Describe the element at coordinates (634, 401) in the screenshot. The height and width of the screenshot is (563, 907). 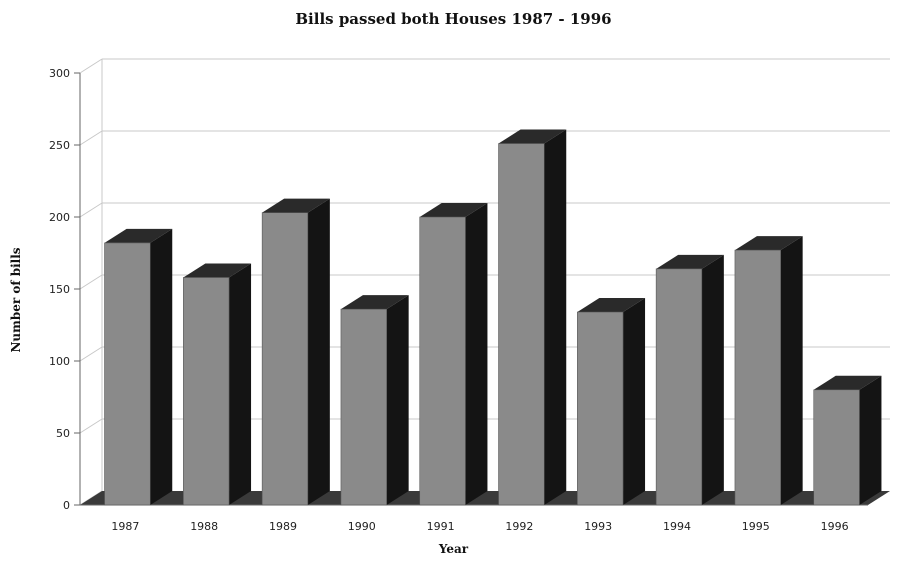
I see `bar-side-1993` at that location.